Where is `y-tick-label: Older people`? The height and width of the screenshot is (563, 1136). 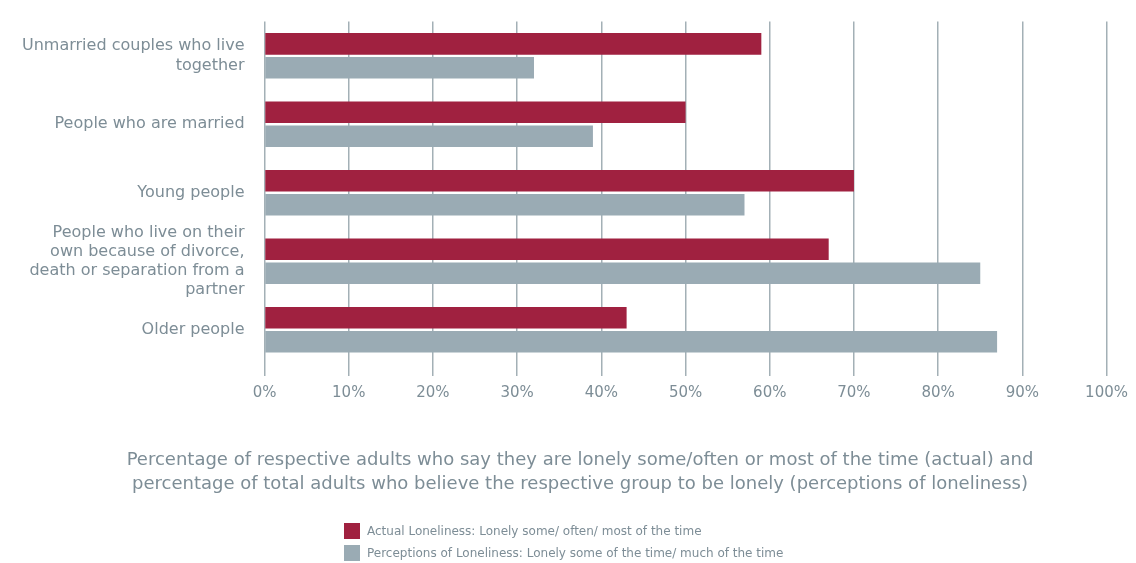
y-tick-label: Older people is located at coordinates (193, 328).